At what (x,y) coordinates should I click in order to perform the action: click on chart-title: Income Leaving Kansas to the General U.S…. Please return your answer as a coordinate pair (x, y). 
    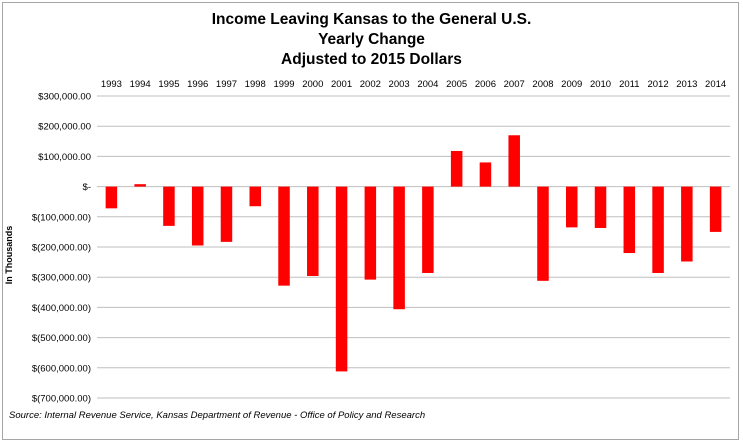
    Looking at the image, I should click on (371, 40).